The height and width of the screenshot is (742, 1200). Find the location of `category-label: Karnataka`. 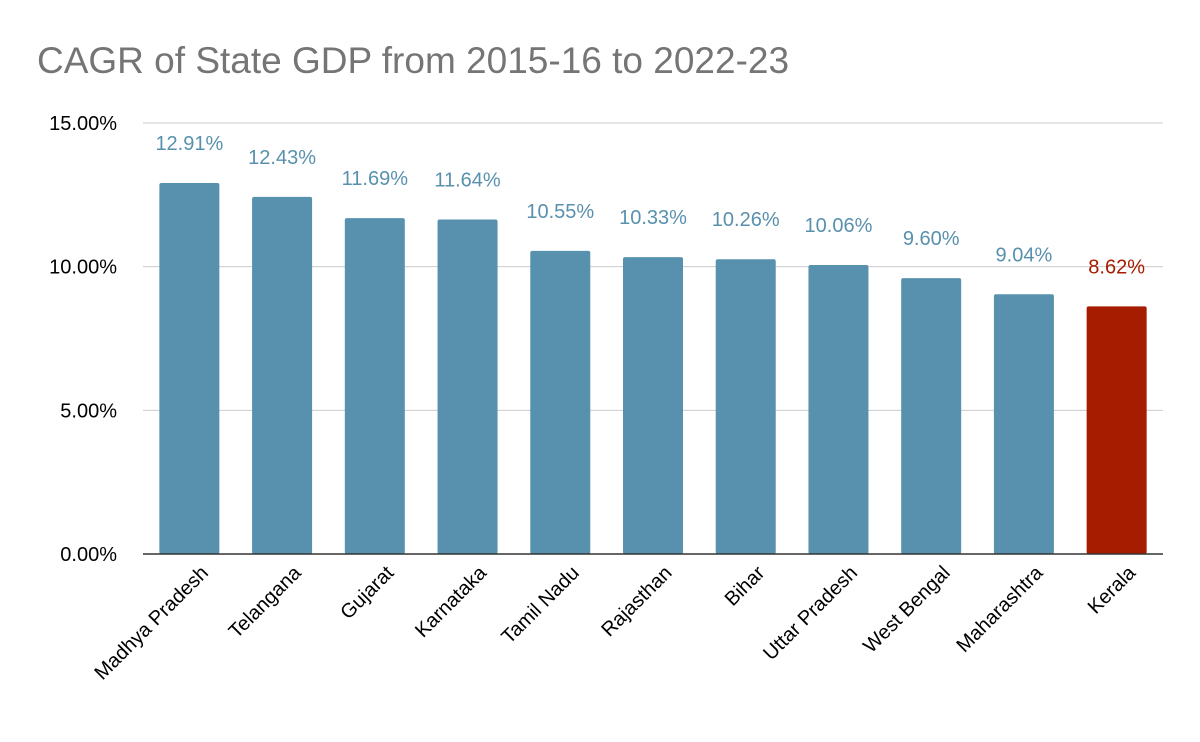

category-label: Karnataka is located at coordinates (451, 601).